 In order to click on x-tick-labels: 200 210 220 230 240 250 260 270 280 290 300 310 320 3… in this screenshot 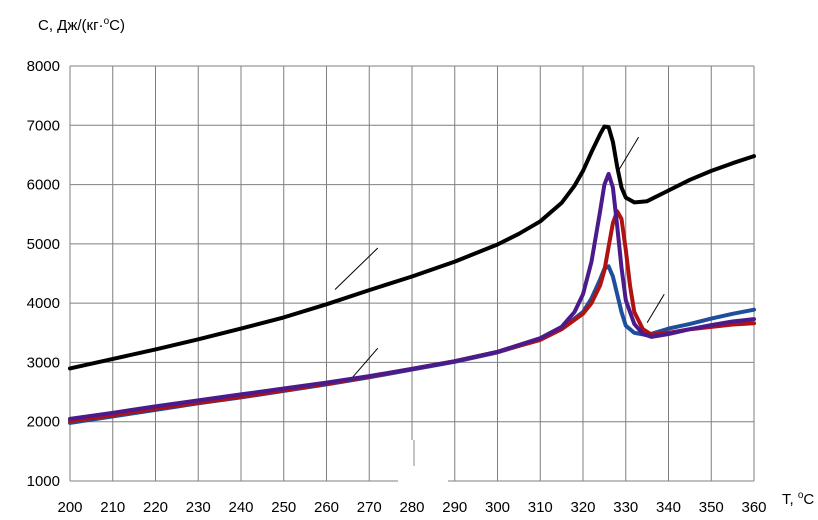, I will do `click(411, 507)`.